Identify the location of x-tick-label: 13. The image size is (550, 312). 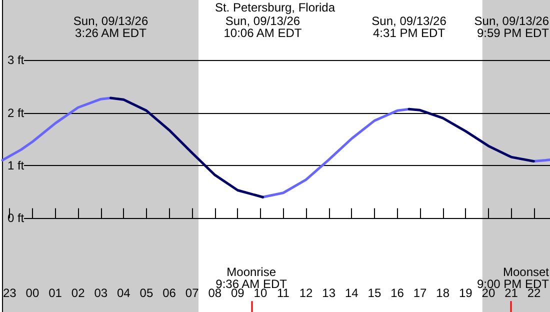
(329, 293).